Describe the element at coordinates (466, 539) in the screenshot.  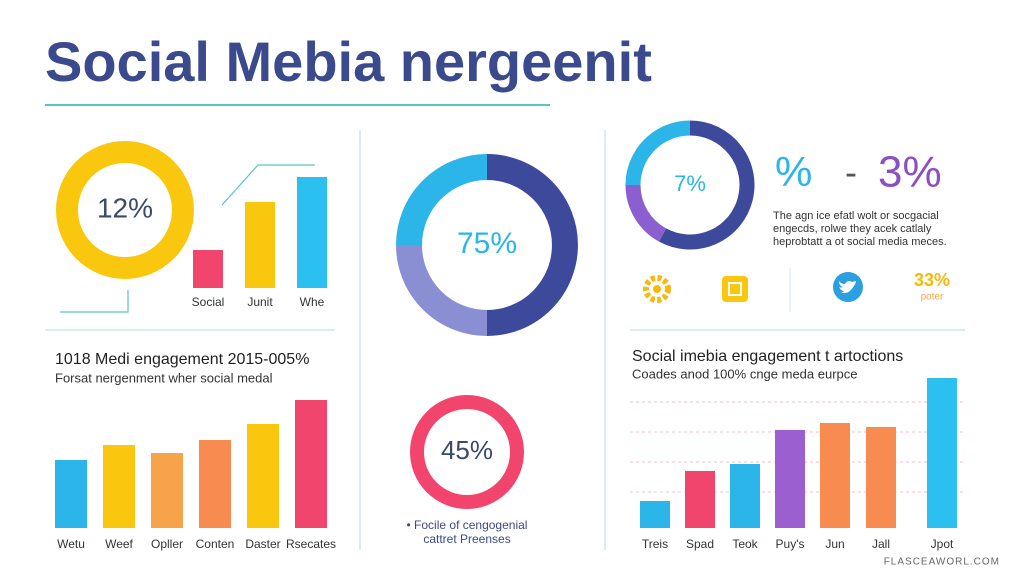
I see `caption: cattret Preenses` at that location.